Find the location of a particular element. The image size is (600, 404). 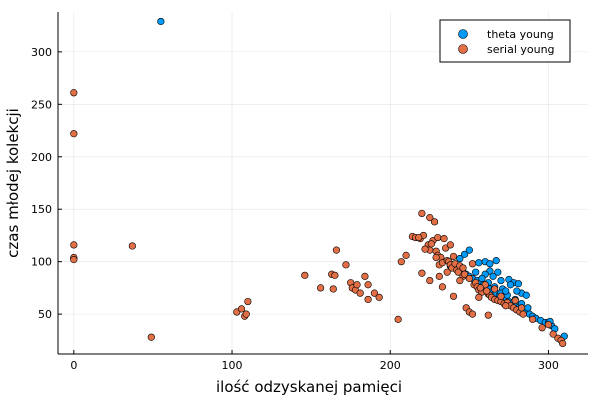

legend-entry-label: theta young is located at coordinates (520, 34).